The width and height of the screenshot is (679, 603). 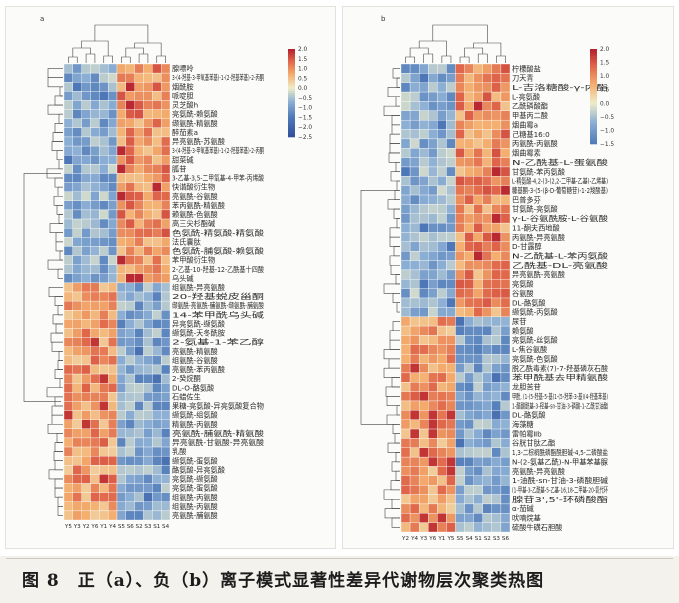 What do you see at coordinates (193, 387) in the screenshot?
I see `row-label: DL-O-酪氨酸` at bounding box center [193, 387].